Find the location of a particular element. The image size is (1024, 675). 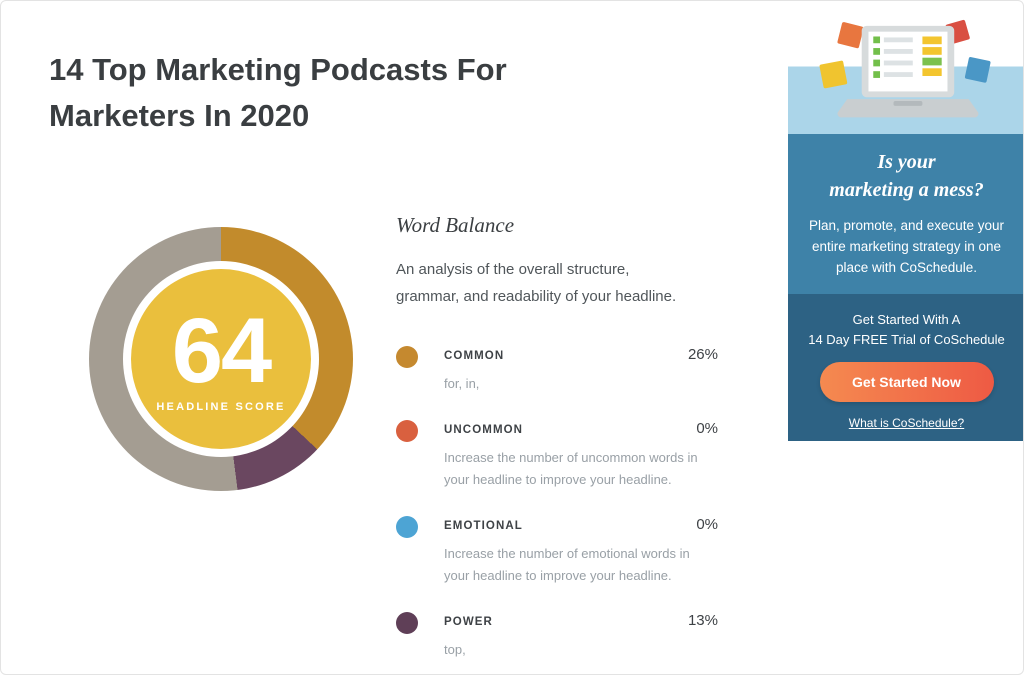

common-percent: 26% is located at coordinates (702, 354).